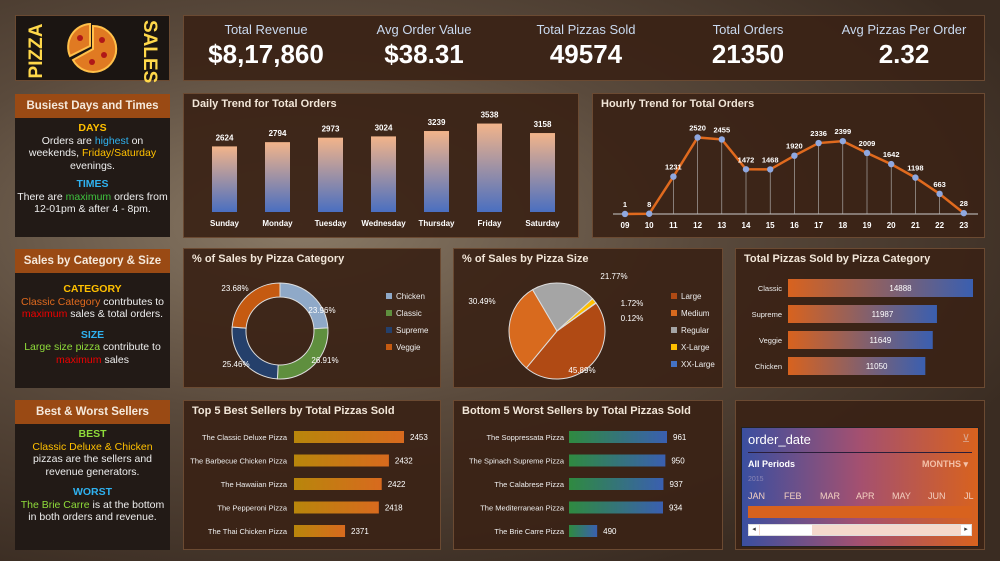 The height and width of the screenshot is (561, 1000). What do you see at coordinates (867, 225) in the screenshot?
I see `x-tick-label: 19` at bounding box center [867, 225].